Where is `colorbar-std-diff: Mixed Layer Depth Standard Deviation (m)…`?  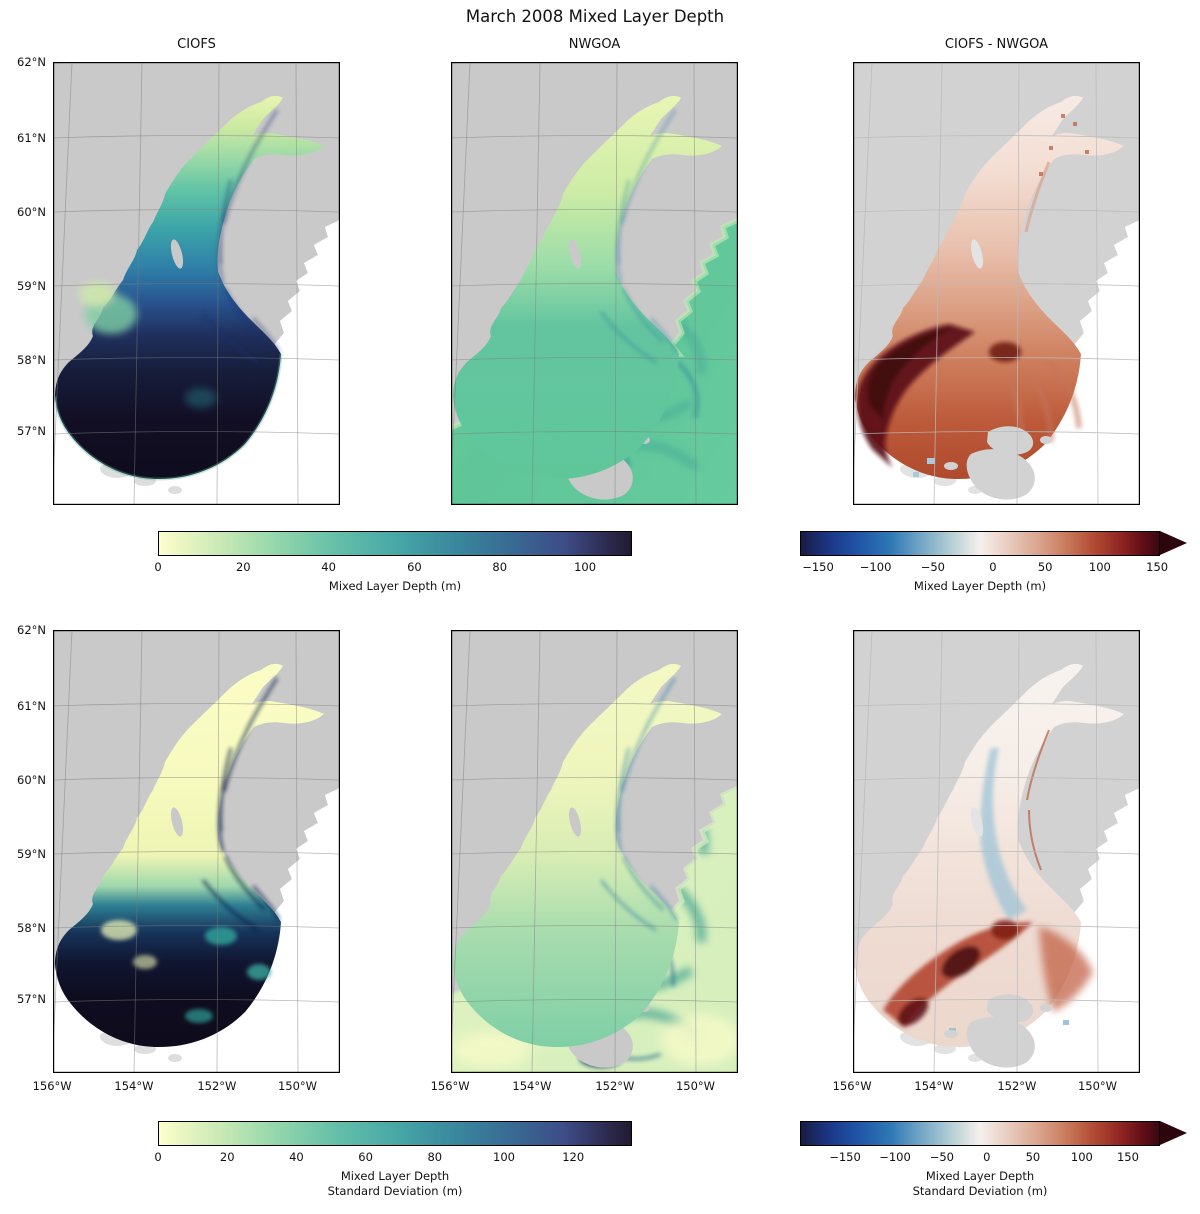 colorbar-std-diff: Mixed Layer Depth Standard Deviation (m)… is located at coordinates (993, 1159).